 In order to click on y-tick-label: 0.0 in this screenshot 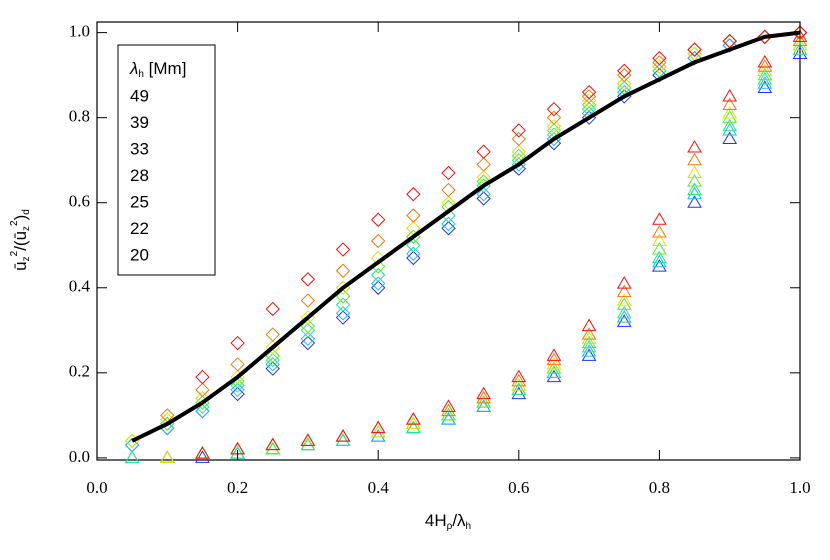, I will do `click(79, 456)`.